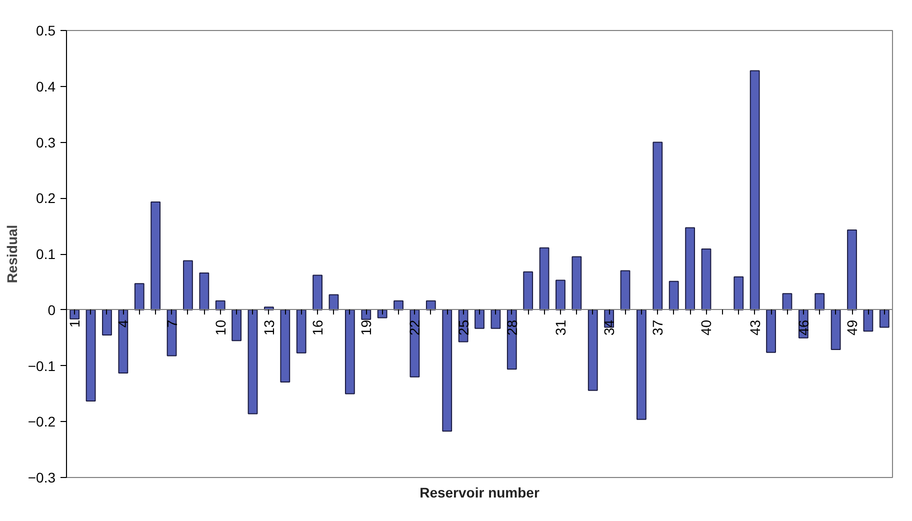 The width and height of the screenshot is (912, 521). What do you see at coordinates (46, 142) in the screenshot?
I see `y-tick-label: 0.3` at bounding box center [46, 142].